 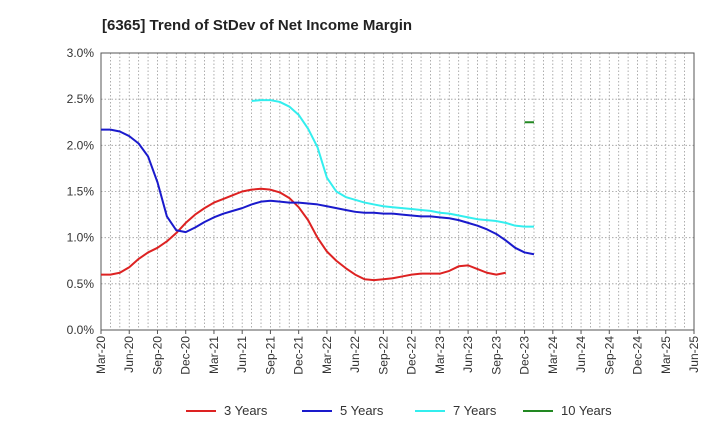 What do you see at coordinates (399, 410) in the screenshot?
I see `legend: 3 Years 5 Years 7 Years 10 Years` at bounding box center [399, 410].